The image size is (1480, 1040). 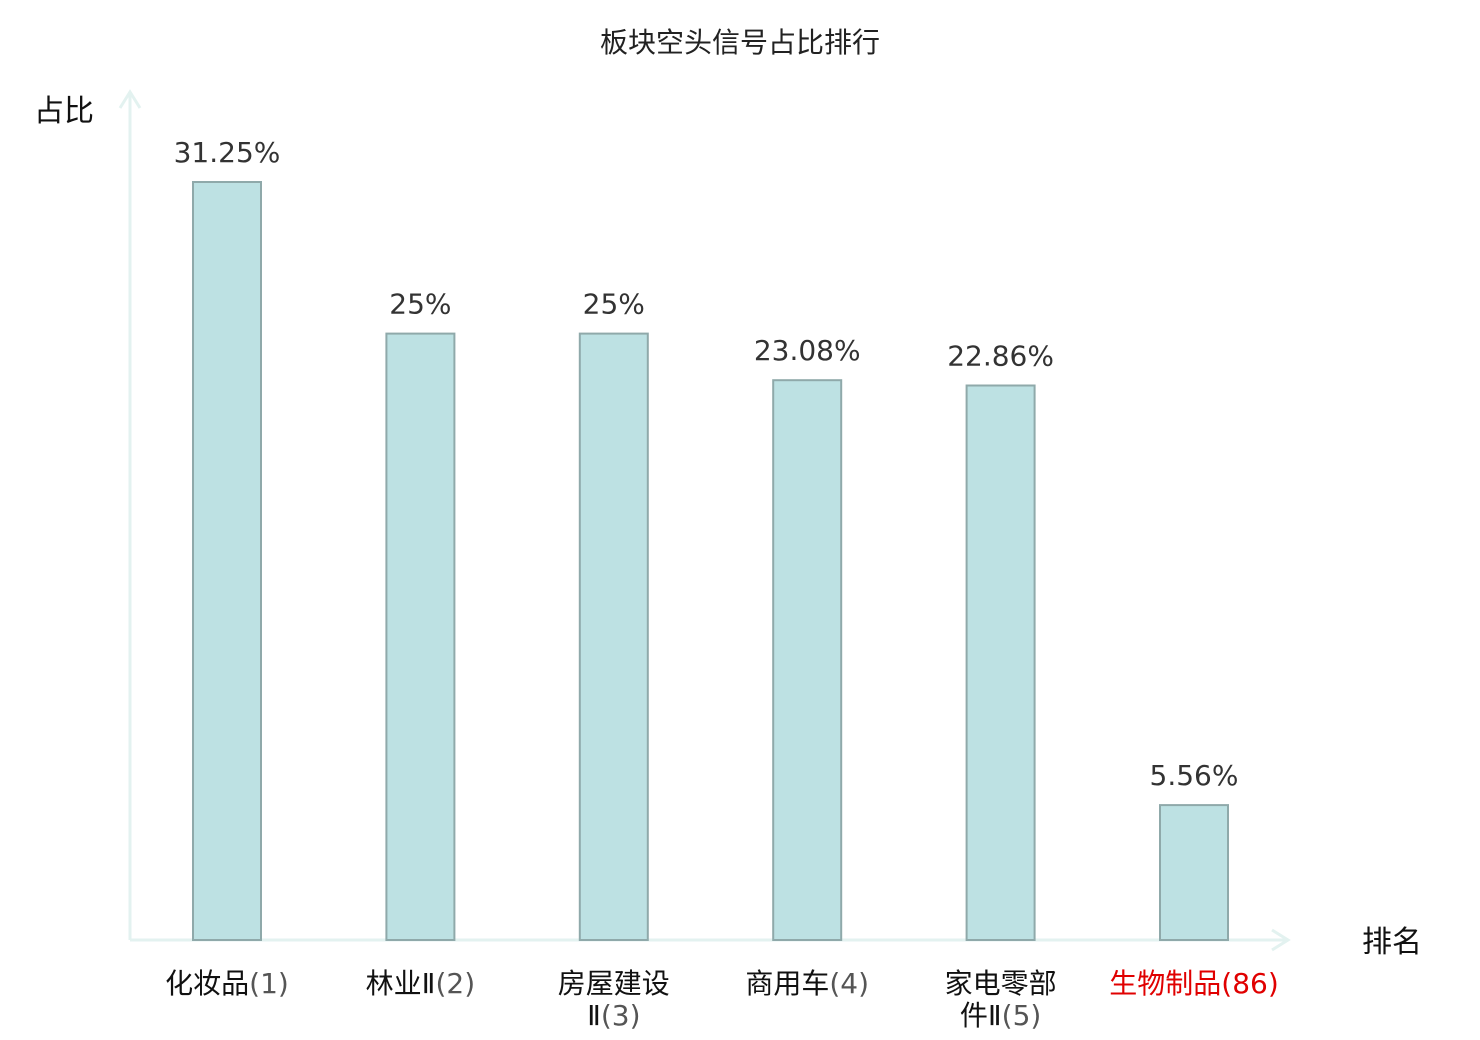 I want to click on y-axis-arrow, so click(x=130, y=99).